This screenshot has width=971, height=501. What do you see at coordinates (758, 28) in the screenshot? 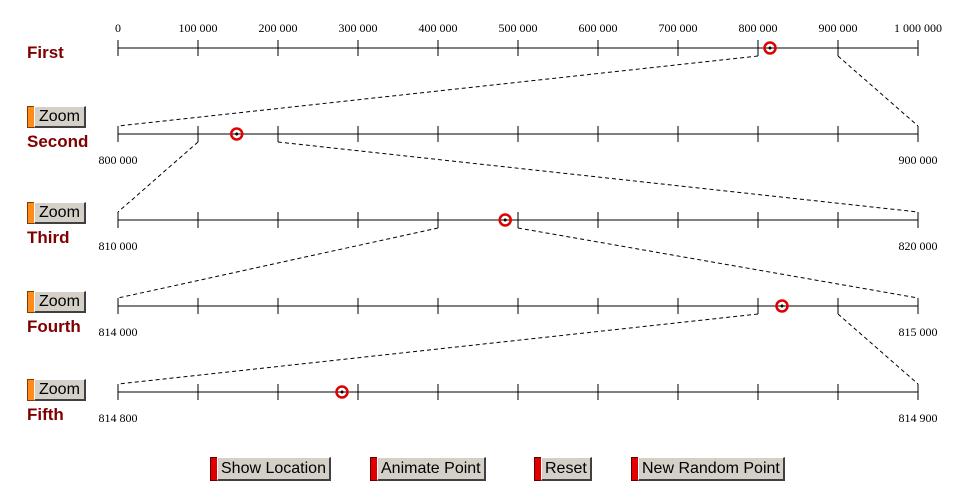
I see `tick-label: 800 000` at bounding box center [758, 28].